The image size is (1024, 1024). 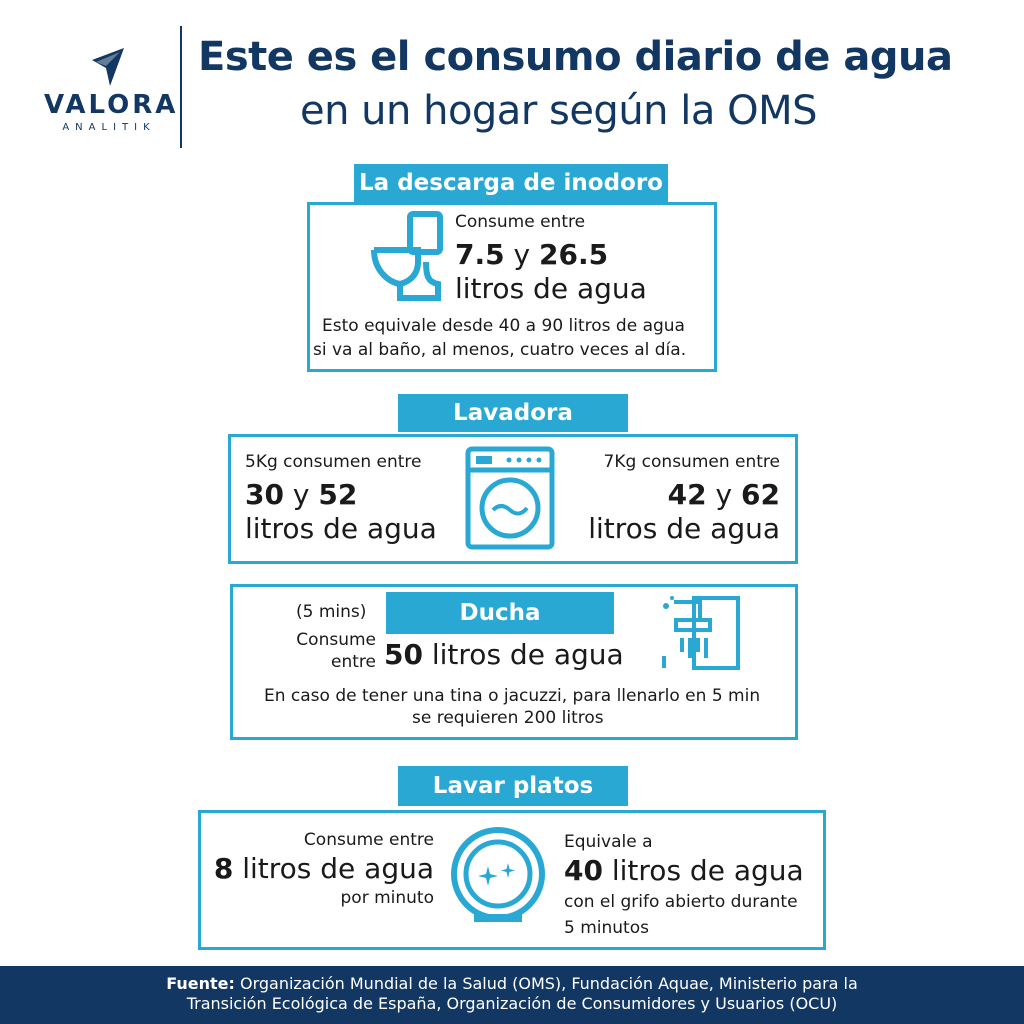 What do you see at coordinates (531, 254) in the screenshot?
I see `toilet-range: 7.5 y 26.5` at bounding box center [531, 254].